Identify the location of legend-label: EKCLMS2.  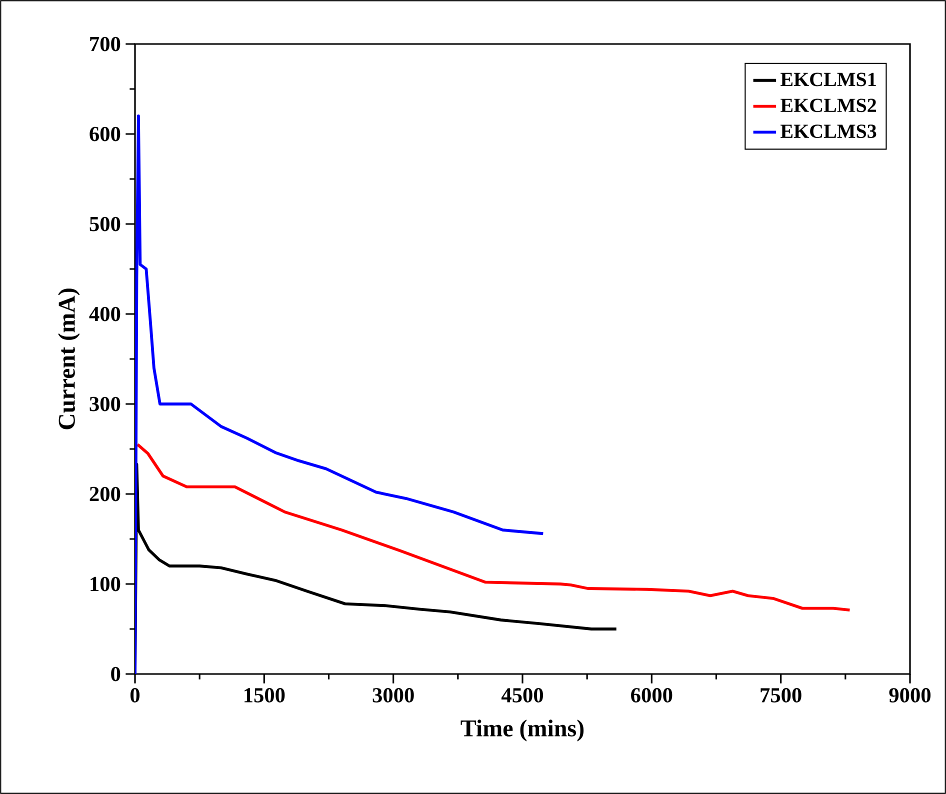
(828, 105).